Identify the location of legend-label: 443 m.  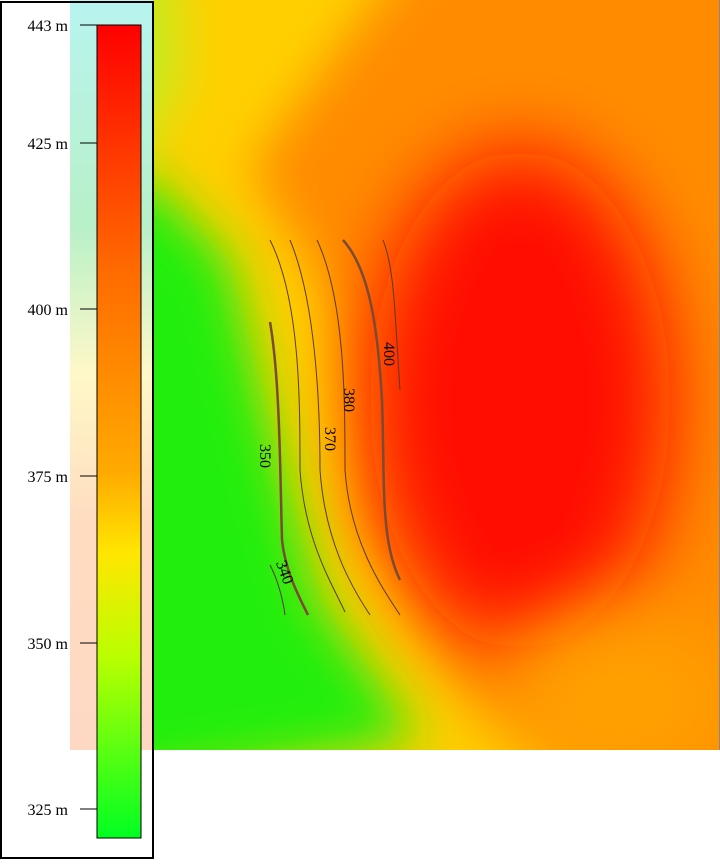
(48, 26).